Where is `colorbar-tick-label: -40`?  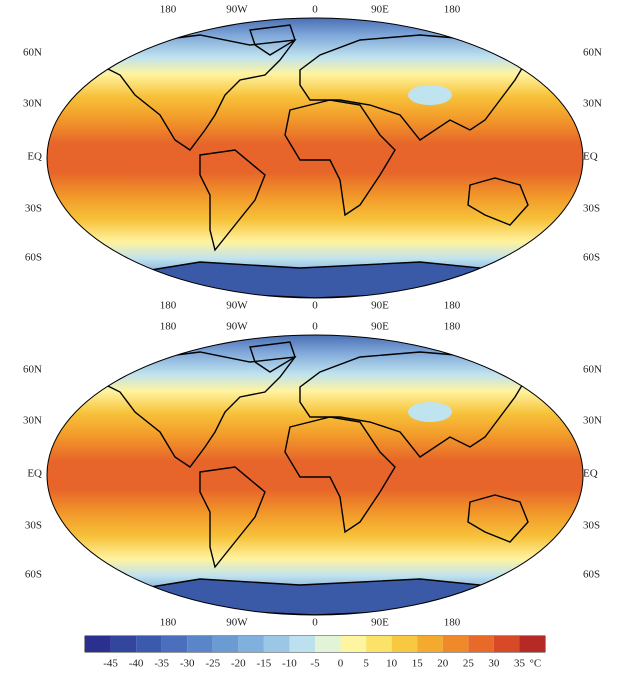
colorbar-tick-label: -40 is located at coordinates (136, 664).